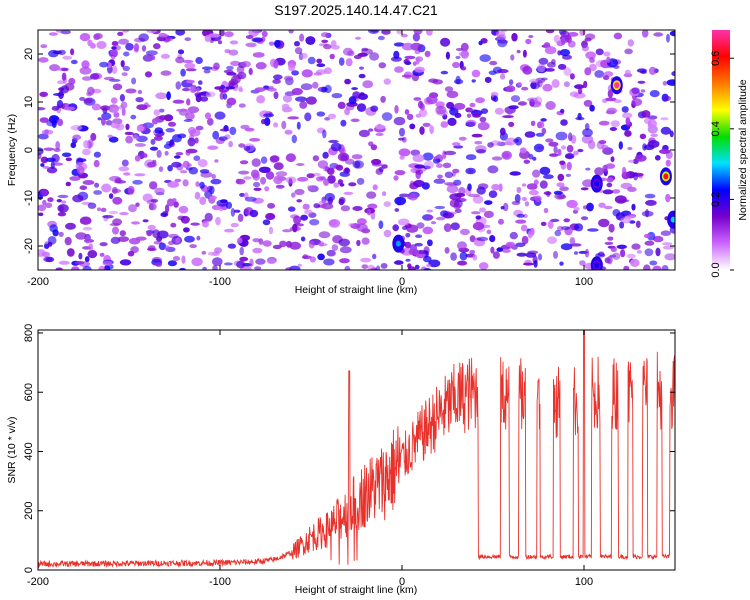 This screenshot has height=600, width=750. I want to click on snr-x-tick-label: -100, so click(220, 582).